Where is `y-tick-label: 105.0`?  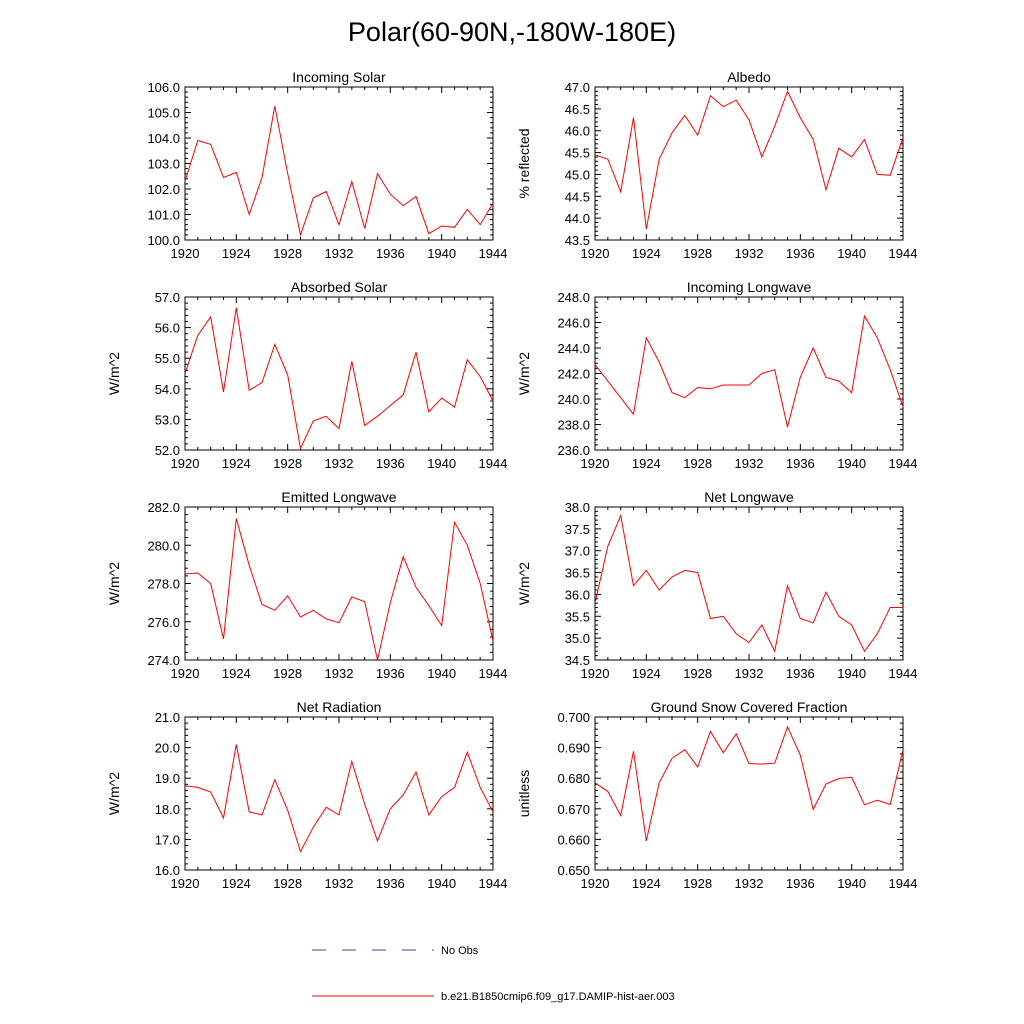 y-tick-label: 105.0 is located at coordinates (163, 113).